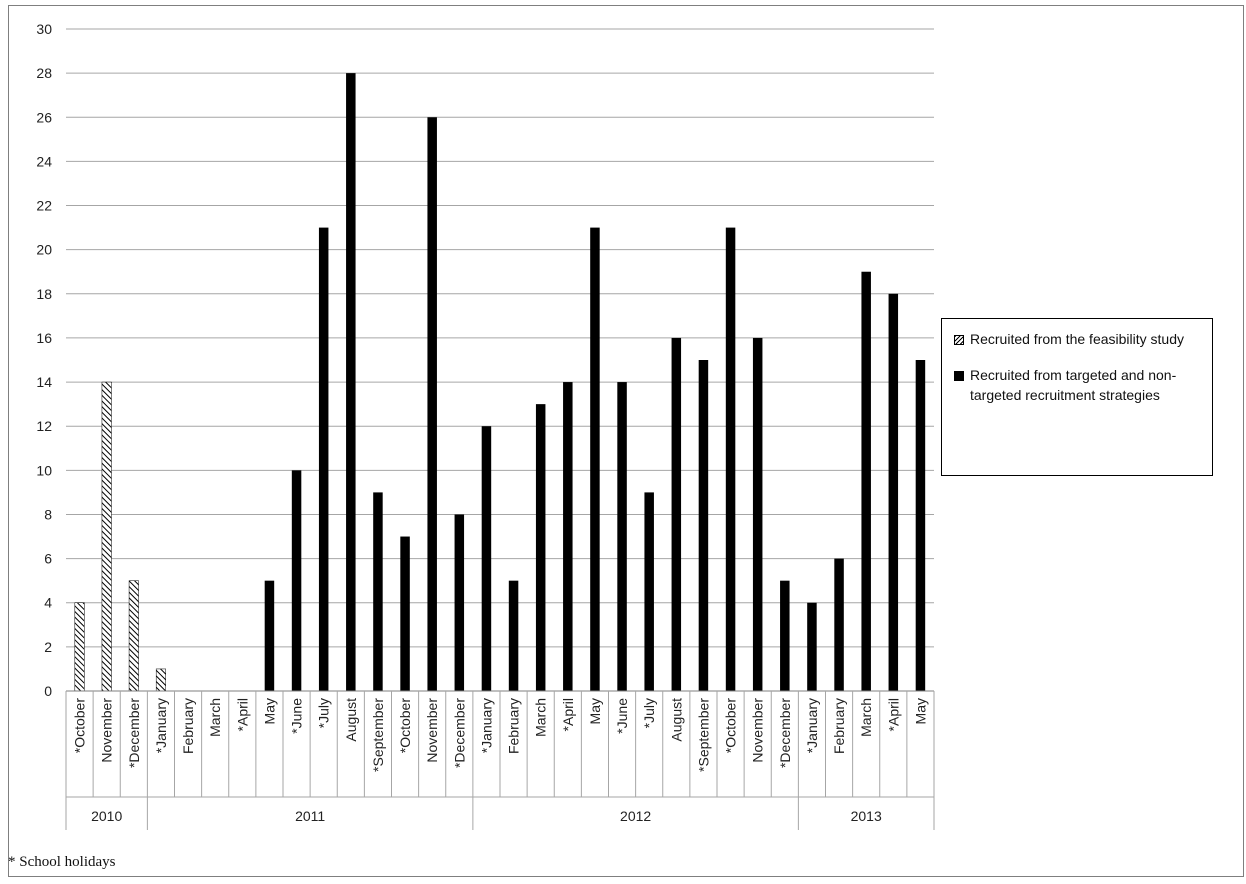  Describe the element at coordinates (44, 426) in the screenshot. I see `y-tick-label: 12` at that location.